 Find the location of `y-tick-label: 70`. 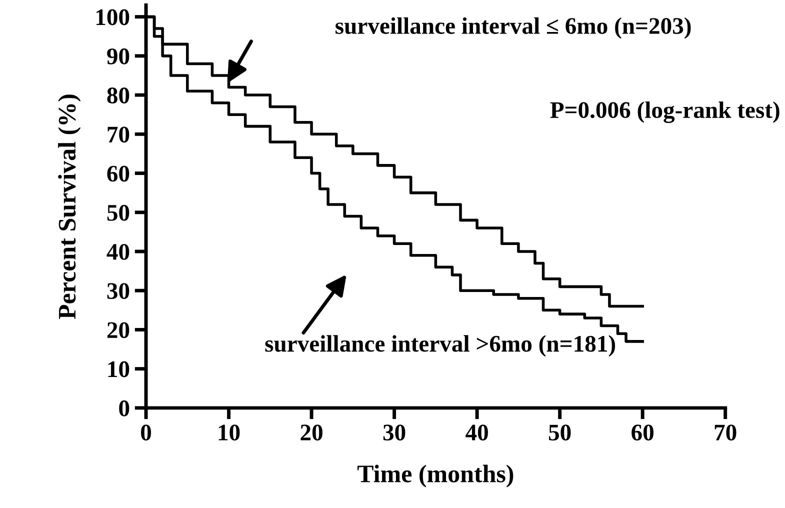

y-tick-label: 70 is located at coordinates (119, 134).